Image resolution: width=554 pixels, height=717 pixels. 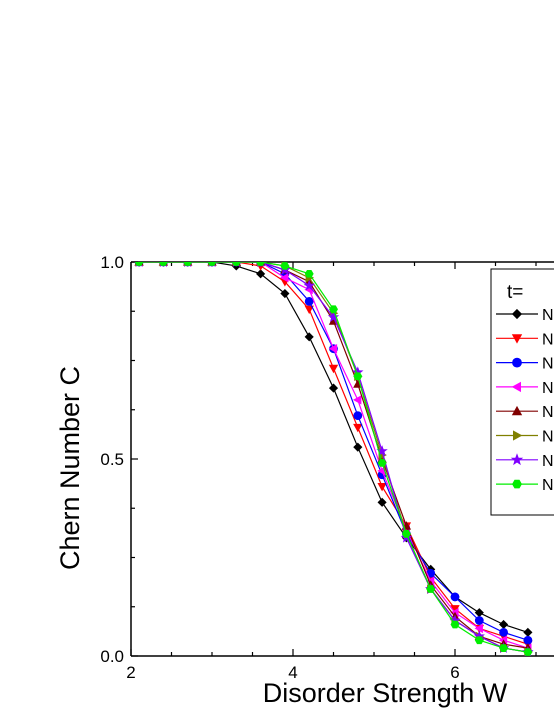 I want to click on x-tick-label: 2, so click(x=130, y=672).